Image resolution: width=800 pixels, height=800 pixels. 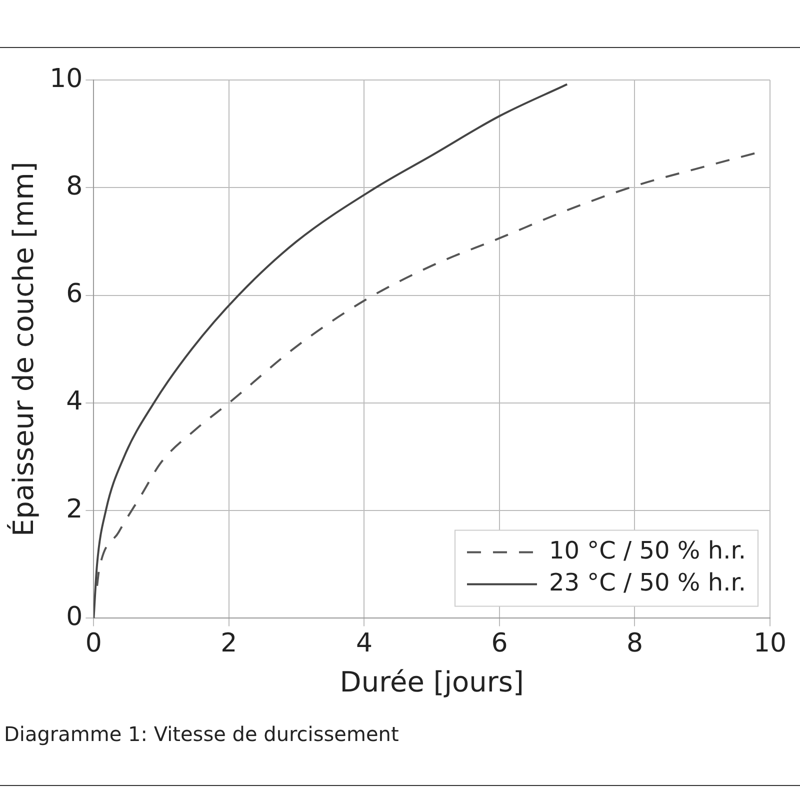 What do you see at coordinates (432, 681) in the screenshot?
I see `x-axis-title: Durée [jours]` at bounding box center [432, 681].